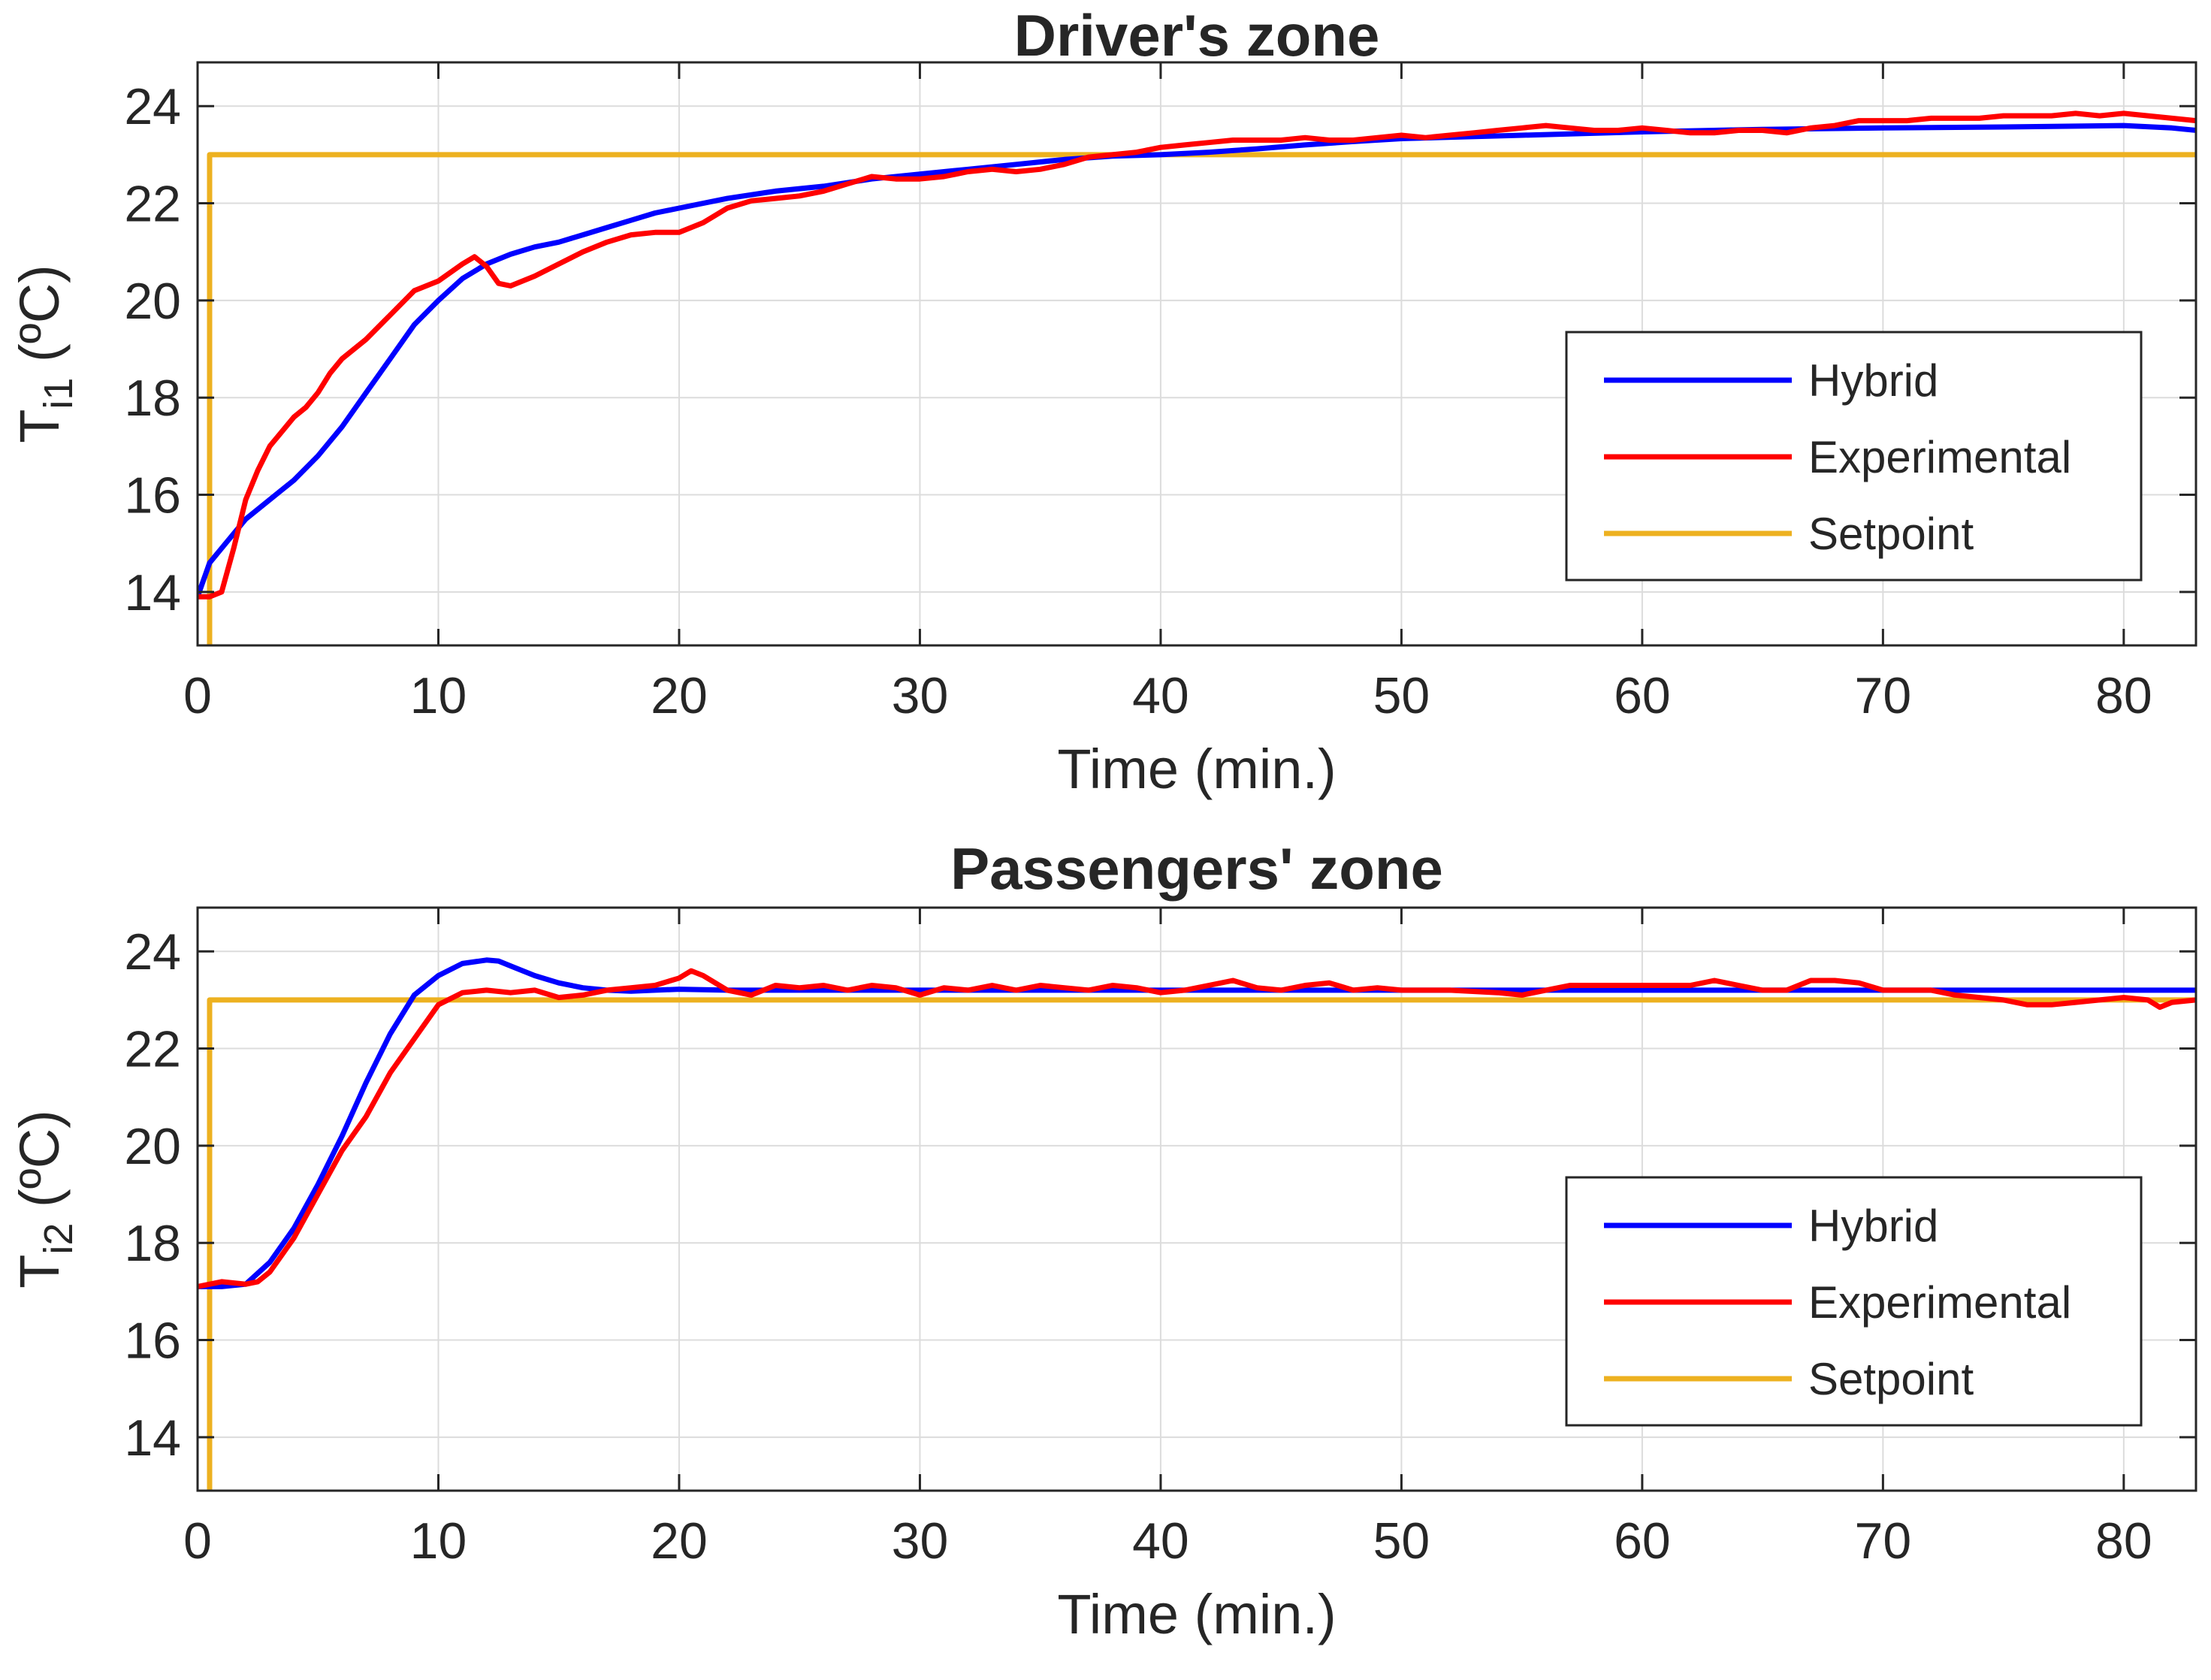 This screenshot has width=2211, height=1680. I want to click on y-label-sub: i2, so click(59, 1239).